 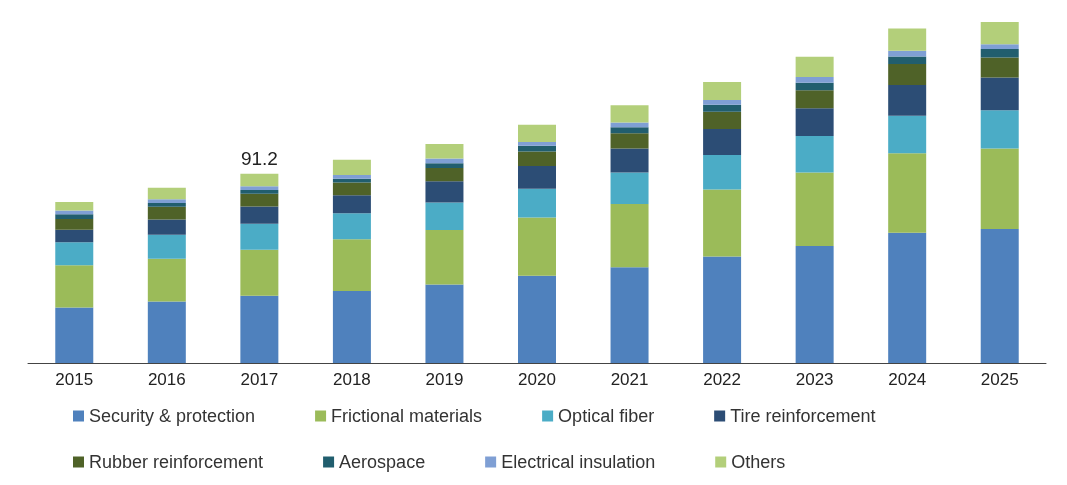 What do you see at coordinates (578, 462) in the screenshot?
I see `legend-label: Electrical insulation` at bounding box center [578, 462].